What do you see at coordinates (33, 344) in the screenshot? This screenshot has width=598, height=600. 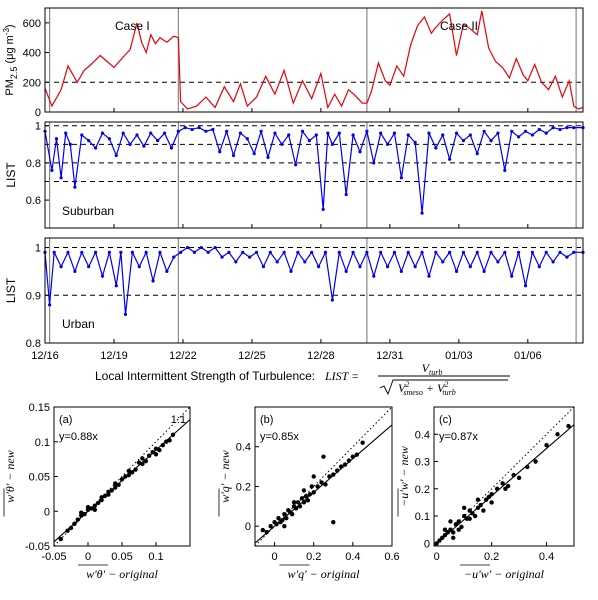 I see `y-tick-label: 0.8` at bounding box center [33, 344].